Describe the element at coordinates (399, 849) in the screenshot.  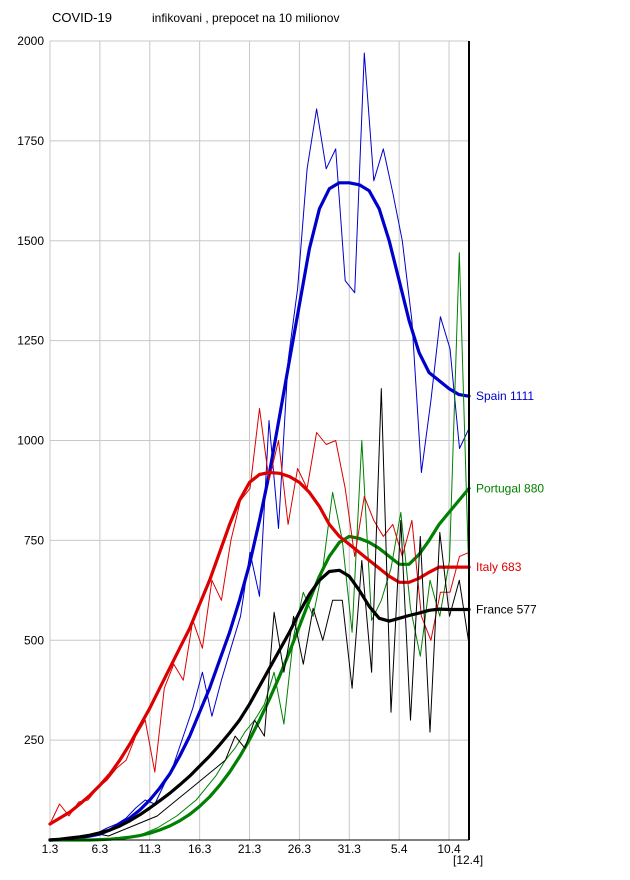
I see `x-tick-label: 5.4` at that location.